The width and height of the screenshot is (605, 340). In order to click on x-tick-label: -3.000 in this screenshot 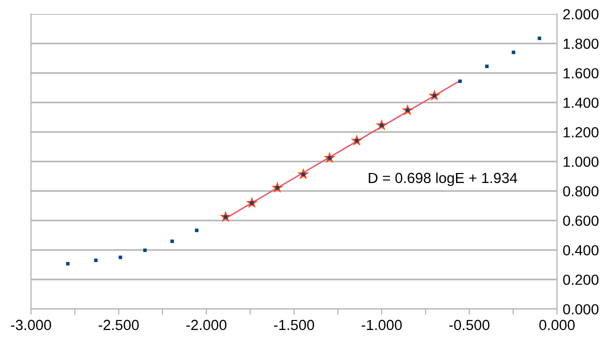, I will do `click(31, 325)`.